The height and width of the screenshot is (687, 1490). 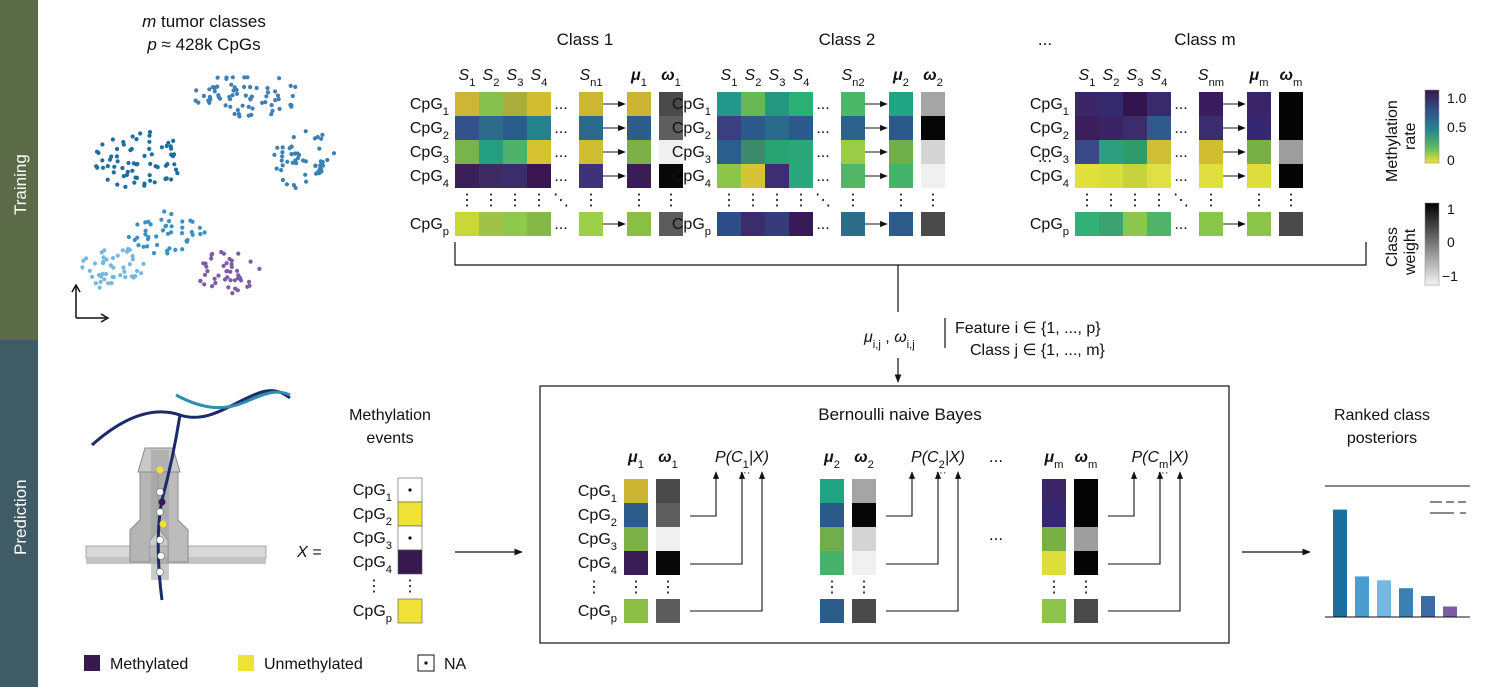 I want to click on na-label: NA, so click(x=455, y=664).